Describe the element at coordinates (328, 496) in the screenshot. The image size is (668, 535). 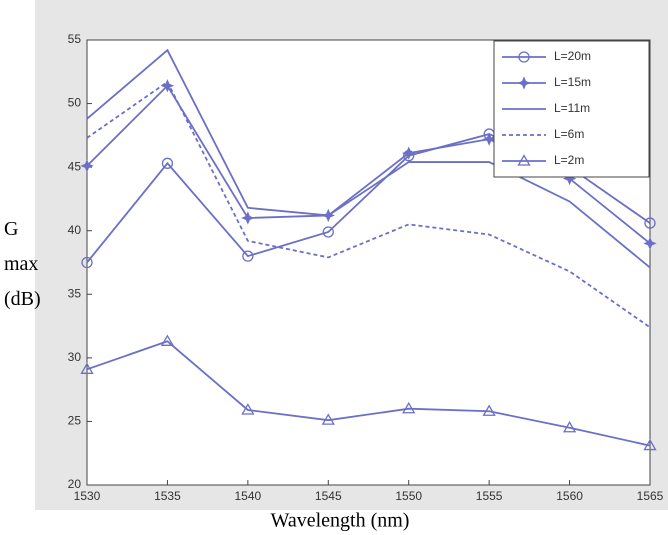
I see `x-tick-label: 1545` at that location.